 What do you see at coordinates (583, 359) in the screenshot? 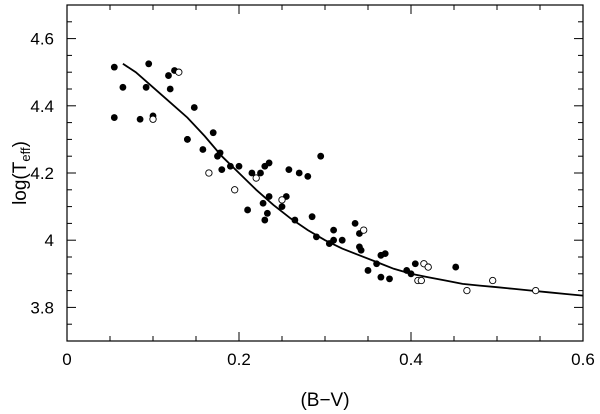
I see `x-tick-label: 0.6` at bounding box center [583, 359].